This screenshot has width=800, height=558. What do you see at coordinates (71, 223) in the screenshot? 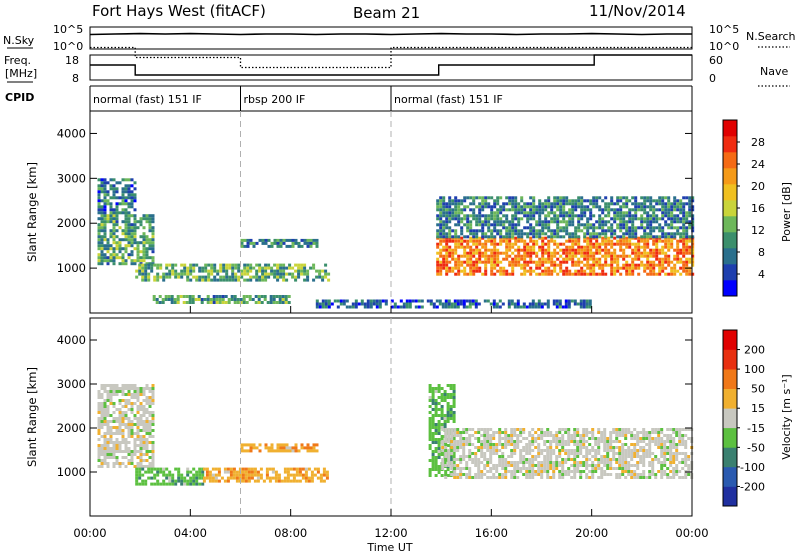
I see `power-tick-label: 2000` at bounding box center [71, 223].